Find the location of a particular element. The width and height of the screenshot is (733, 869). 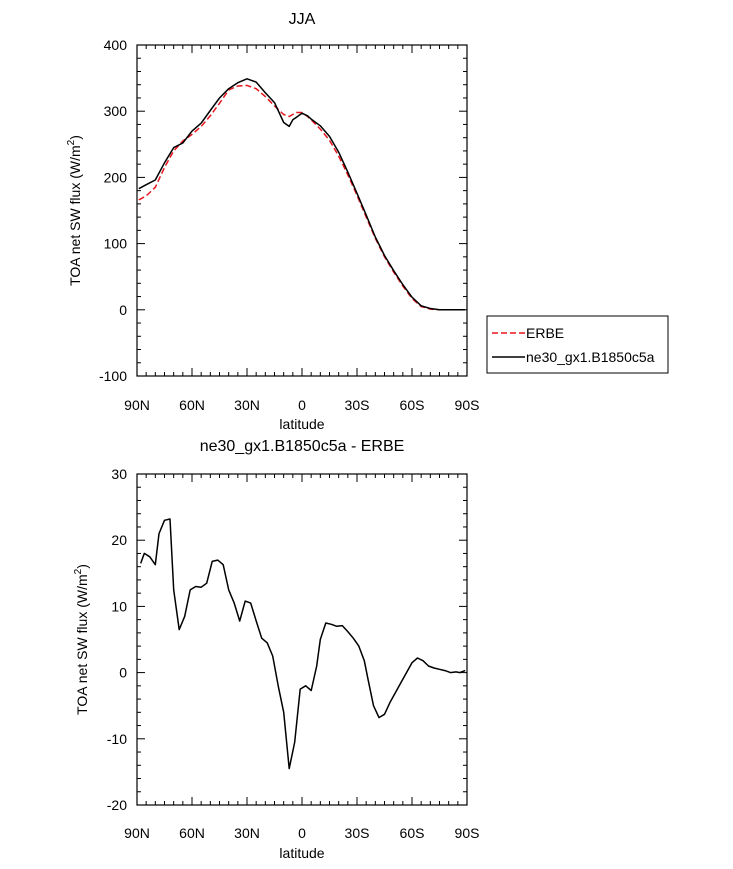

chart-title: JJA is located at coordinates (302, 19).